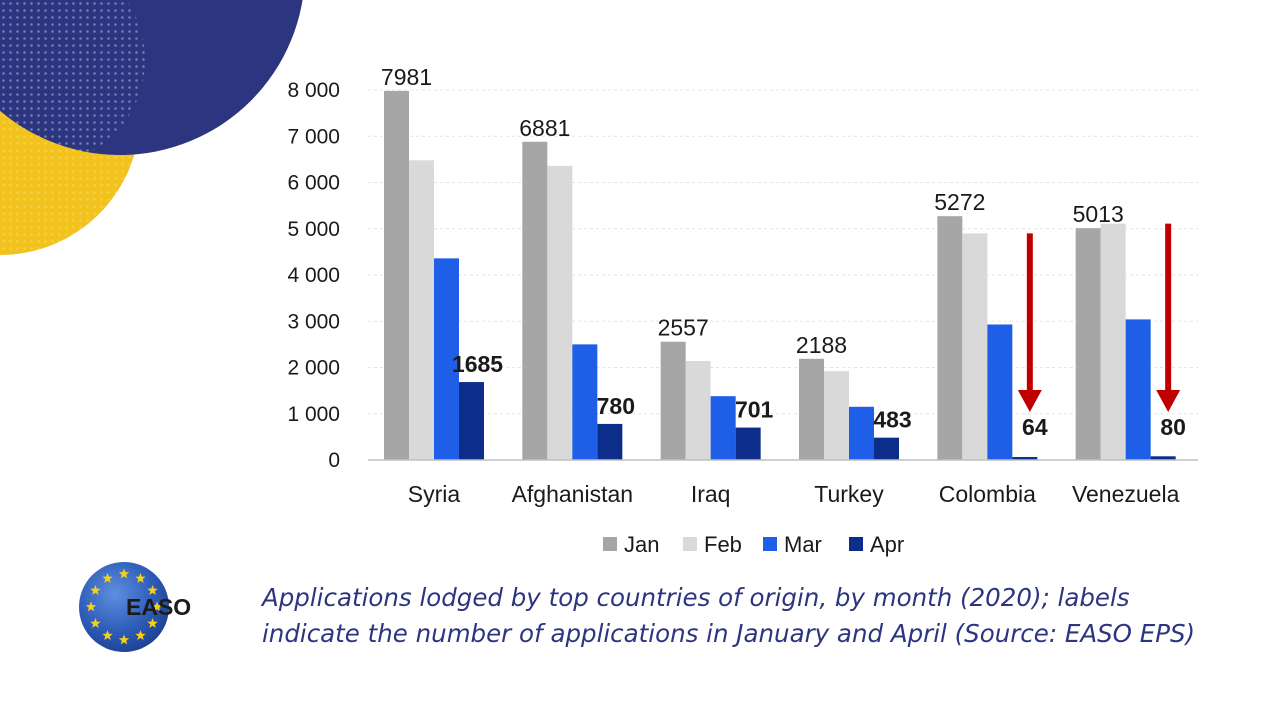 This screenshot has height=720, width=1280. I want to click on jan-data-label: 7981, so click(406, 77).